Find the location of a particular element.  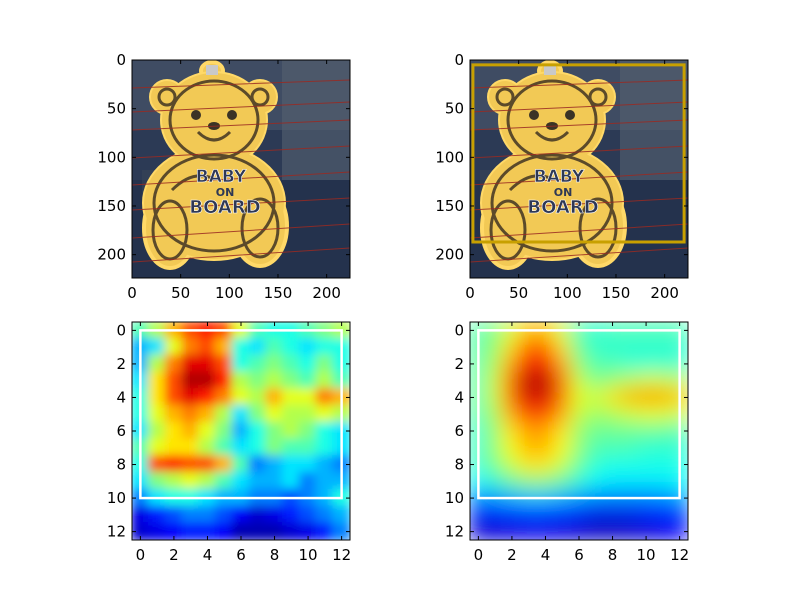

y-tick-label: 2 is located at coordinates (121, 364).